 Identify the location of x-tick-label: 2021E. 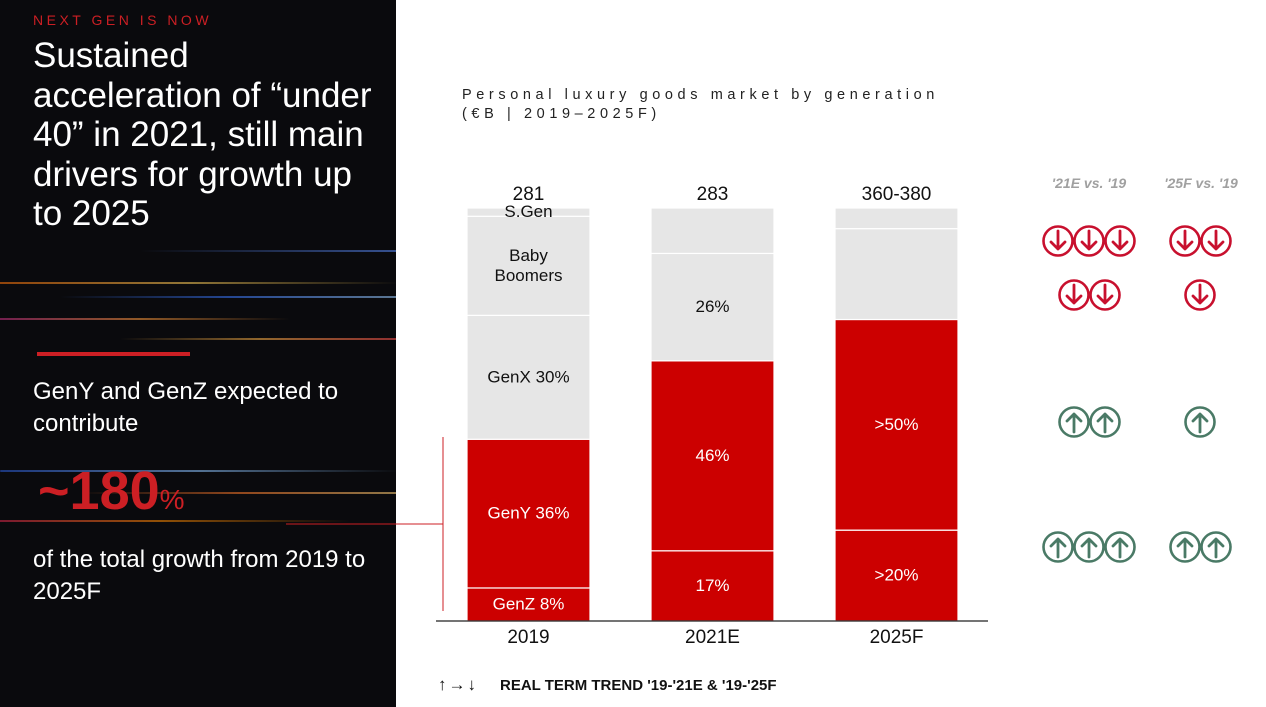
(712, 637).